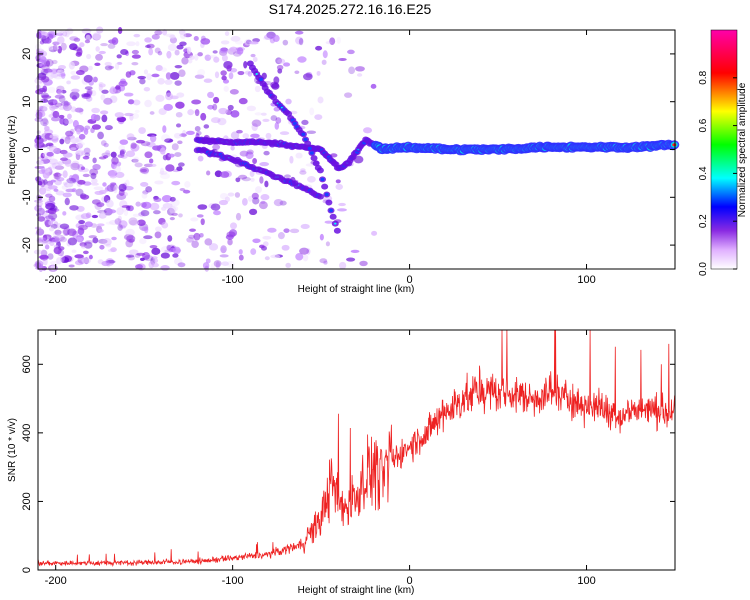 The height and width of the screenshot is (600, 750). What do you see at coordinates (586, 581) in the screenshot?
I see `snr-x-tick-label: 100` at bounding box center [586, 581].